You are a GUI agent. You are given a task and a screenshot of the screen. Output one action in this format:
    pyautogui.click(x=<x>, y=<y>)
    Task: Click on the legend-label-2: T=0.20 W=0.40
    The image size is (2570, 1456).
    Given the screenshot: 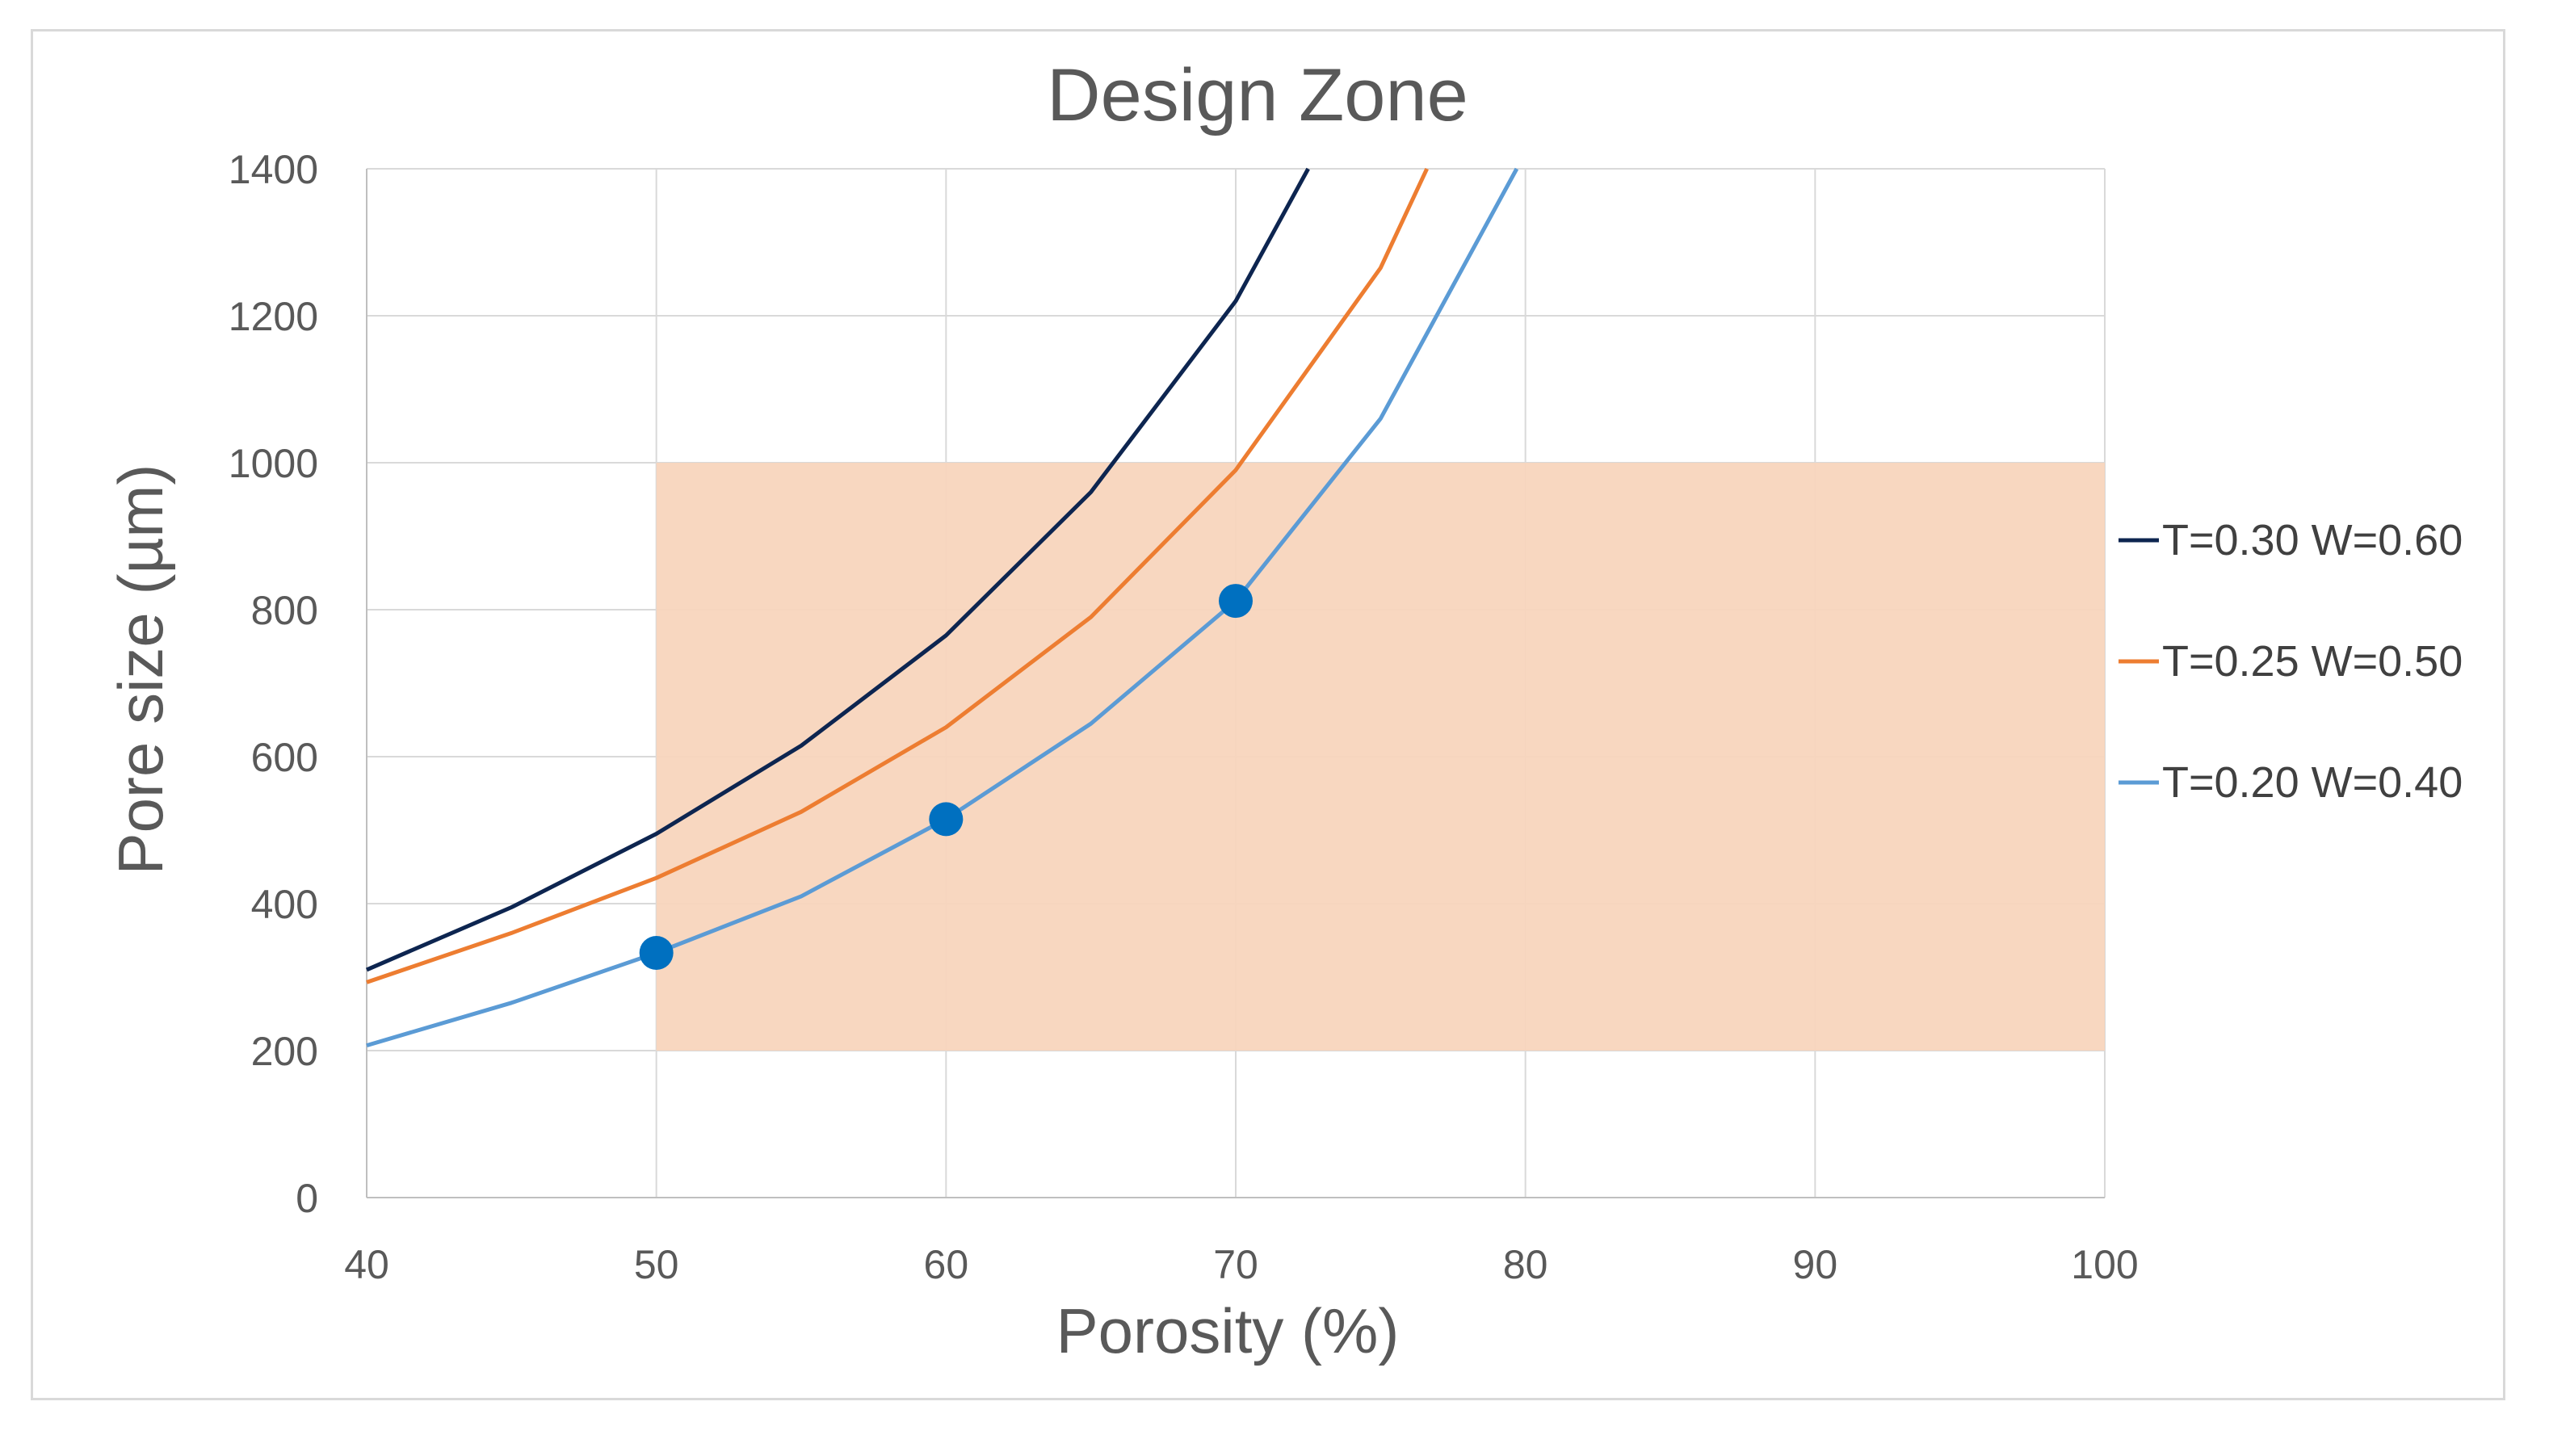 What is the action you would take?
    pyautogui.click(x=2312, y=782)
    